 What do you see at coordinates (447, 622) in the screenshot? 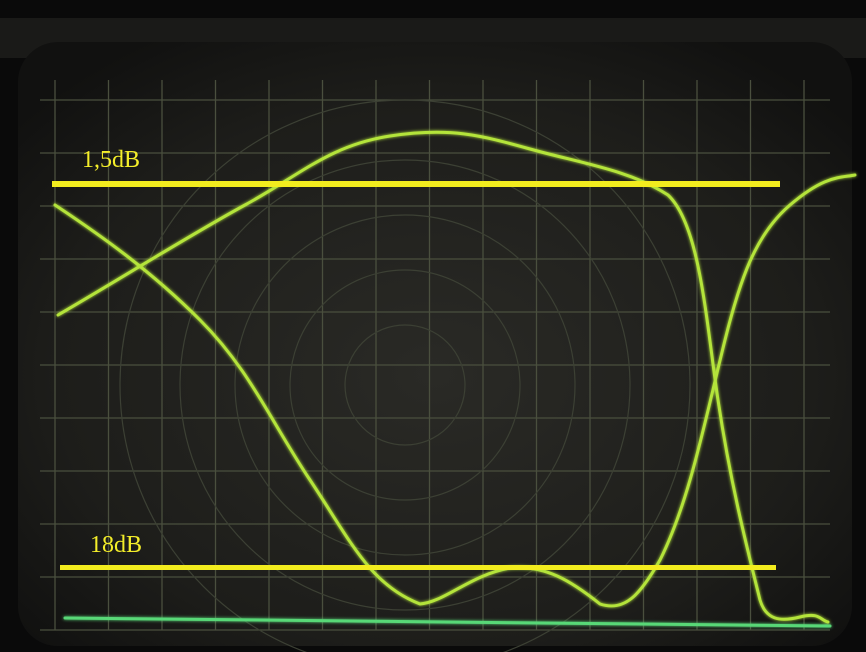
I see `trace-baseline` at bounding box center [447, 622].